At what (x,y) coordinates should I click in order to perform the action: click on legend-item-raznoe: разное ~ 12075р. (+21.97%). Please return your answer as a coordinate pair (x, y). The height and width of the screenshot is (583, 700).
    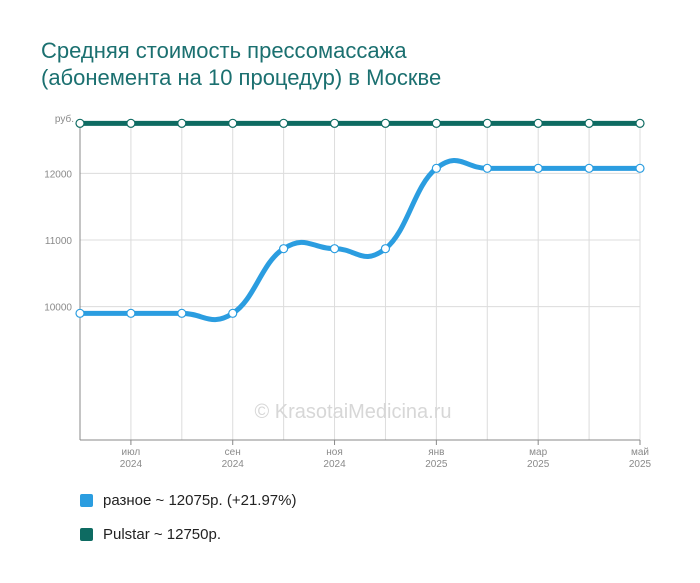
    Looking at the image, I should click on (188, 500).